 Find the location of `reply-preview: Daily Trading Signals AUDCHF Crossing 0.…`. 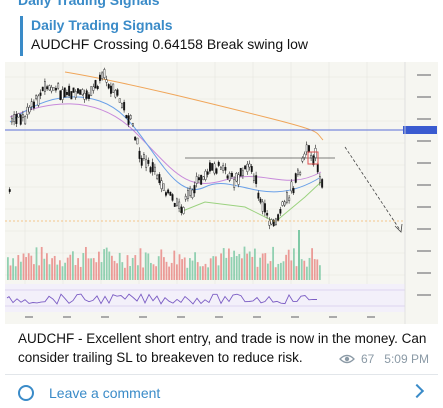

reply-preview: Daily Trading Signals AUDCHF Crossing 0.… is located at coordinates (225, 36).